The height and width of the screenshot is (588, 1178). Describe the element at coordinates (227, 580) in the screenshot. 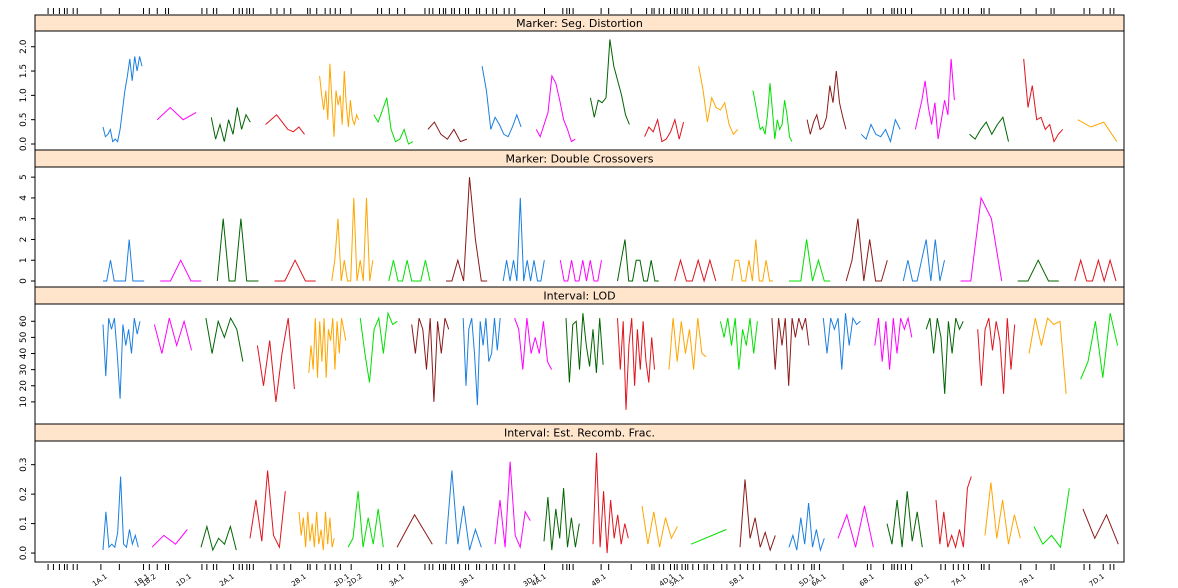

I see `x-tick-label: 2A.1` at that location.